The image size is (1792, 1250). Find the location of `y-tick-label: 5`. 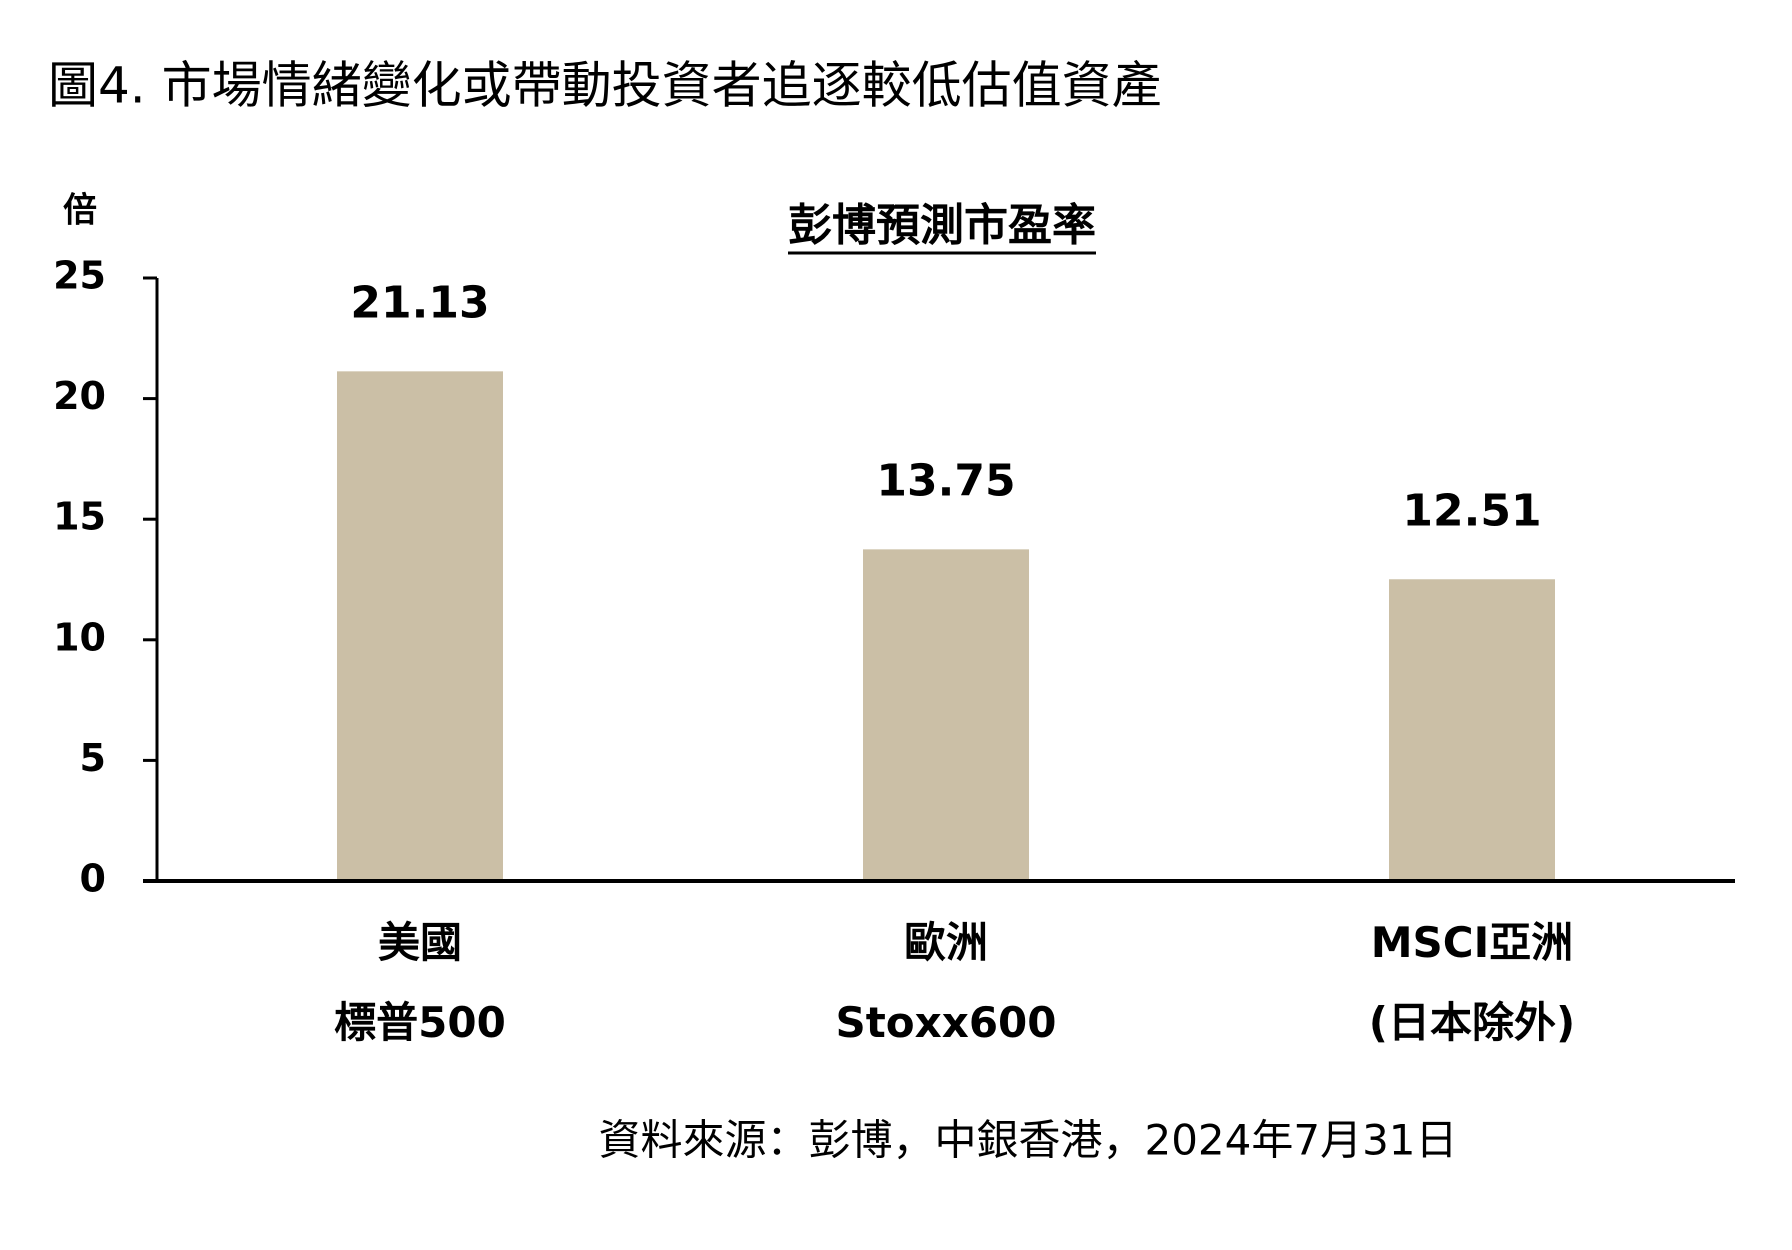

y-tick-label: 5 is located at coordinates (93, 758).